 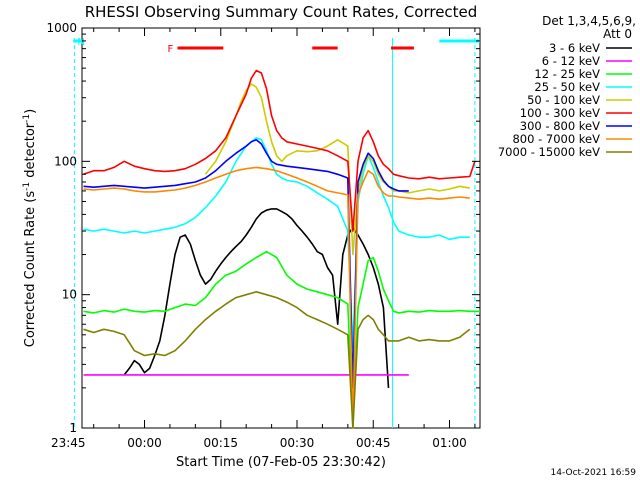 What do you see at coordinates (563, 100) in the screenshot?
I see `legend-label: 50 - 100 keV` at bounding box center [563, 100].